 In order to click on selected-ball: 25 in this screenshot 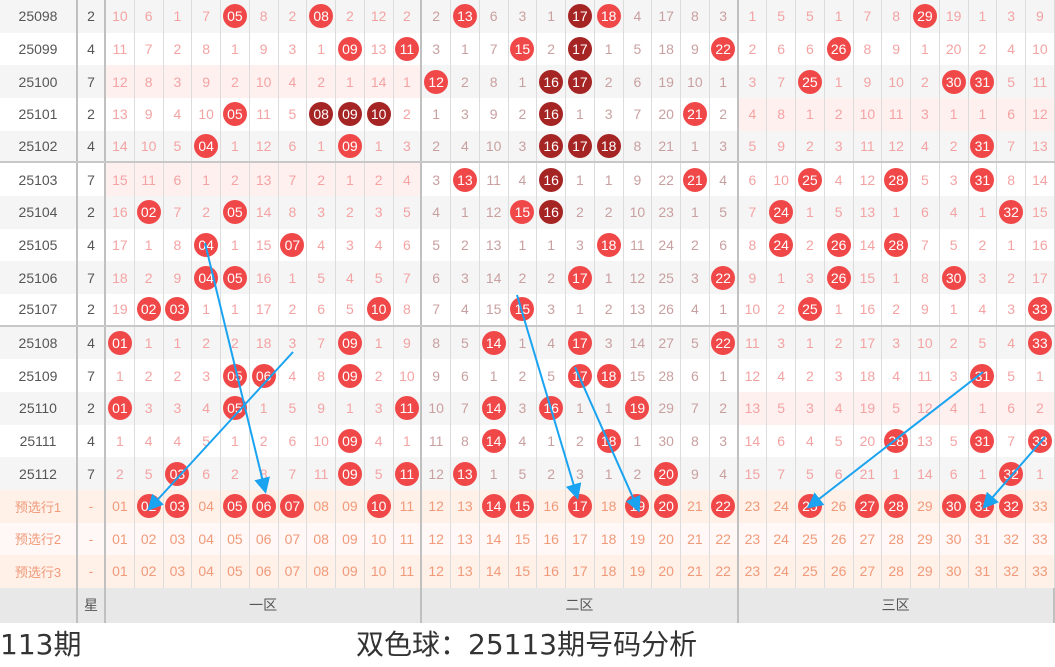, I will do `click(809, 506)`.